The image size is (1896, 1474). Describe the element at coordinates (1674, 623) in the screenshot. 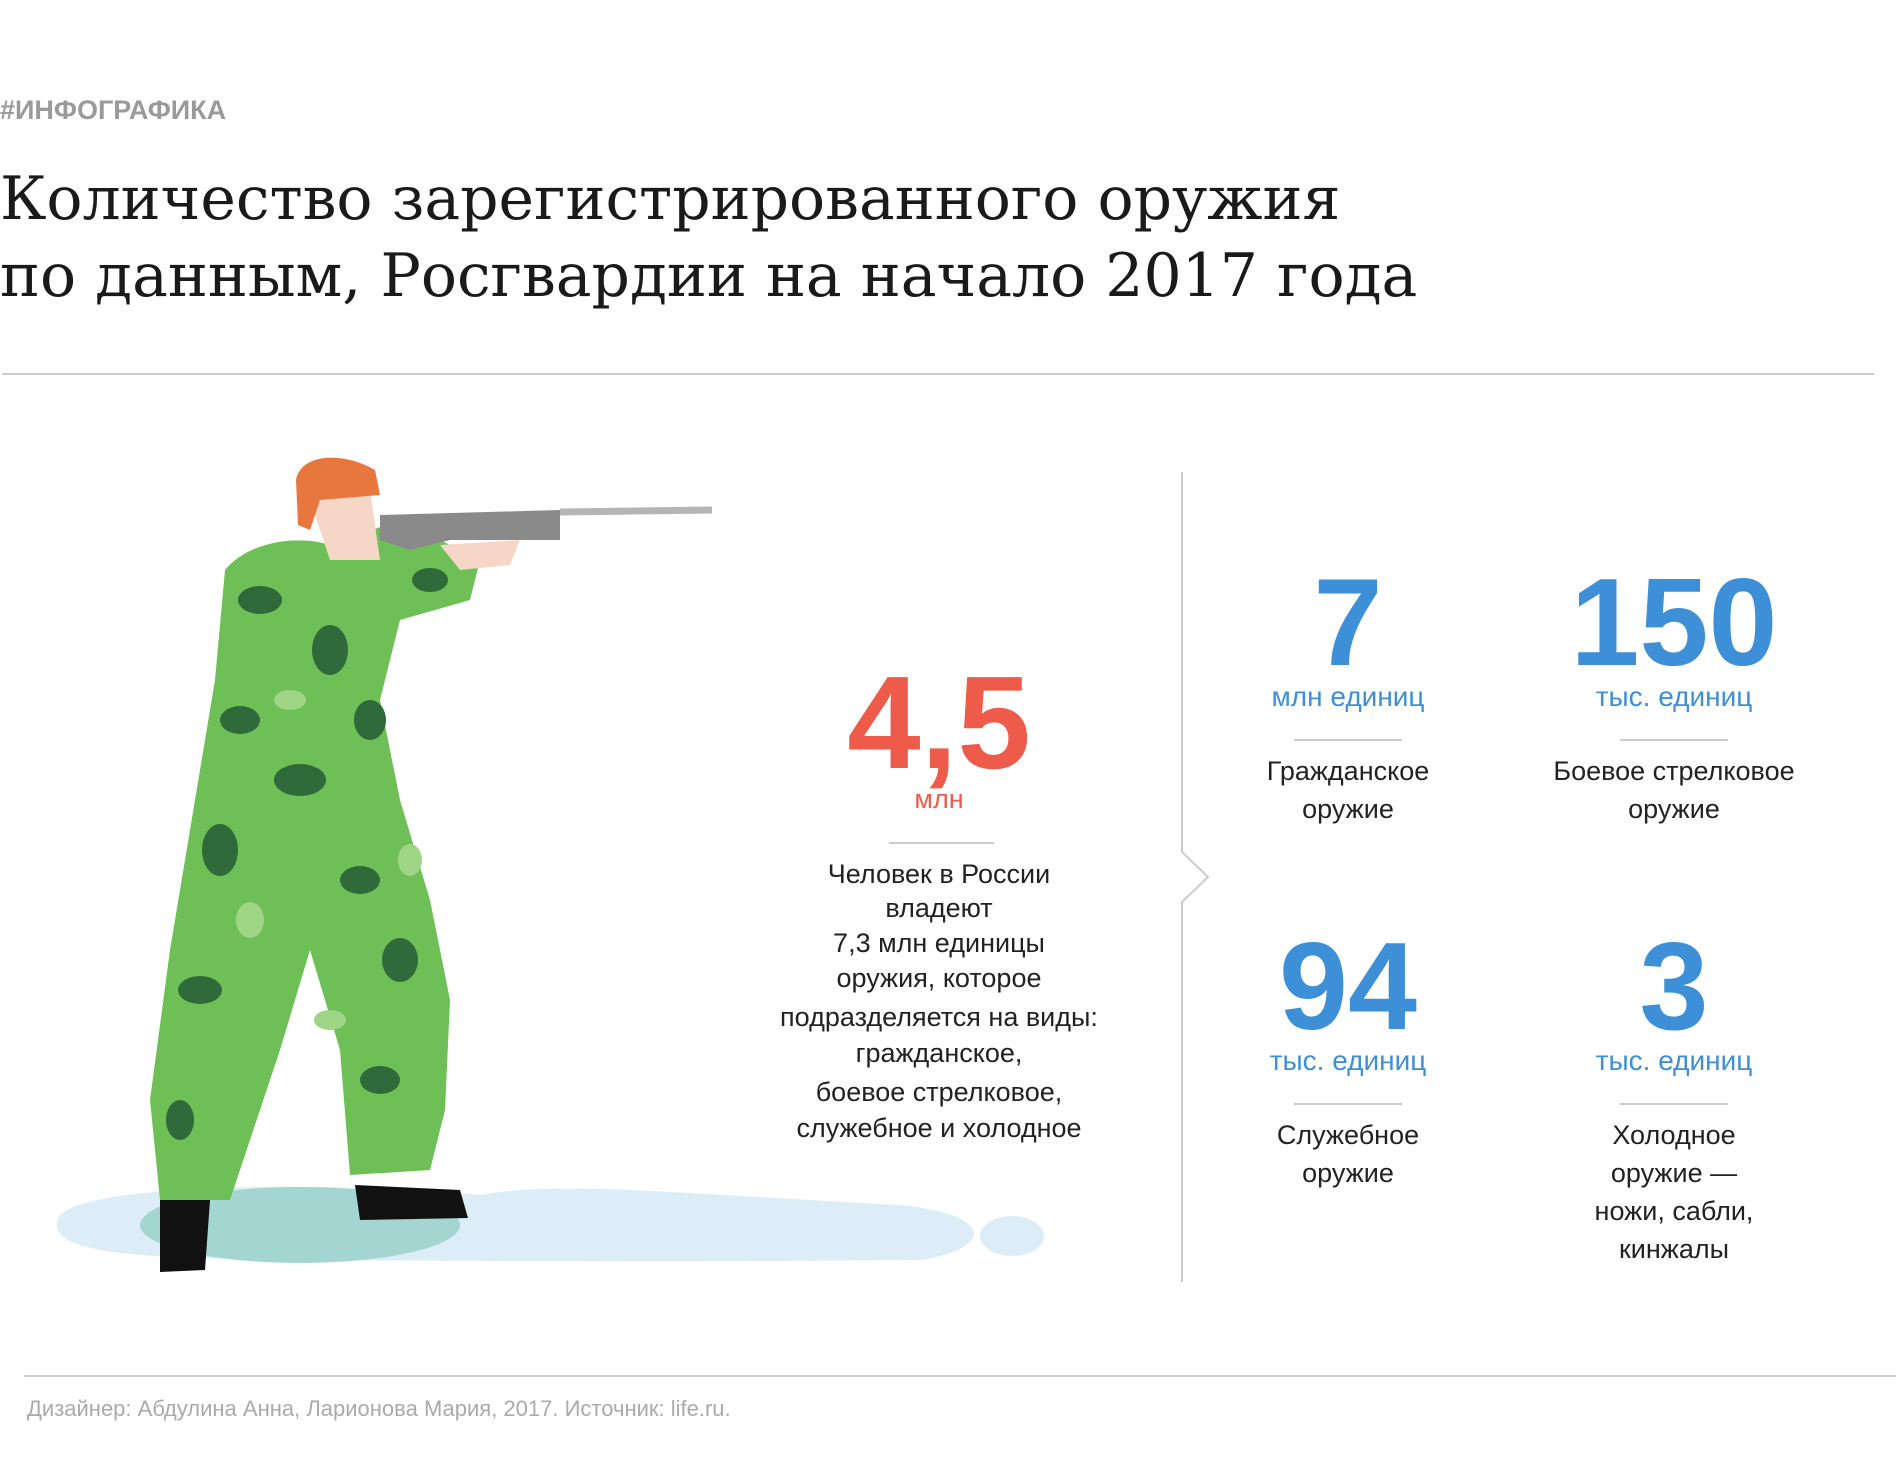

I see `stat-number: 150` at that location.